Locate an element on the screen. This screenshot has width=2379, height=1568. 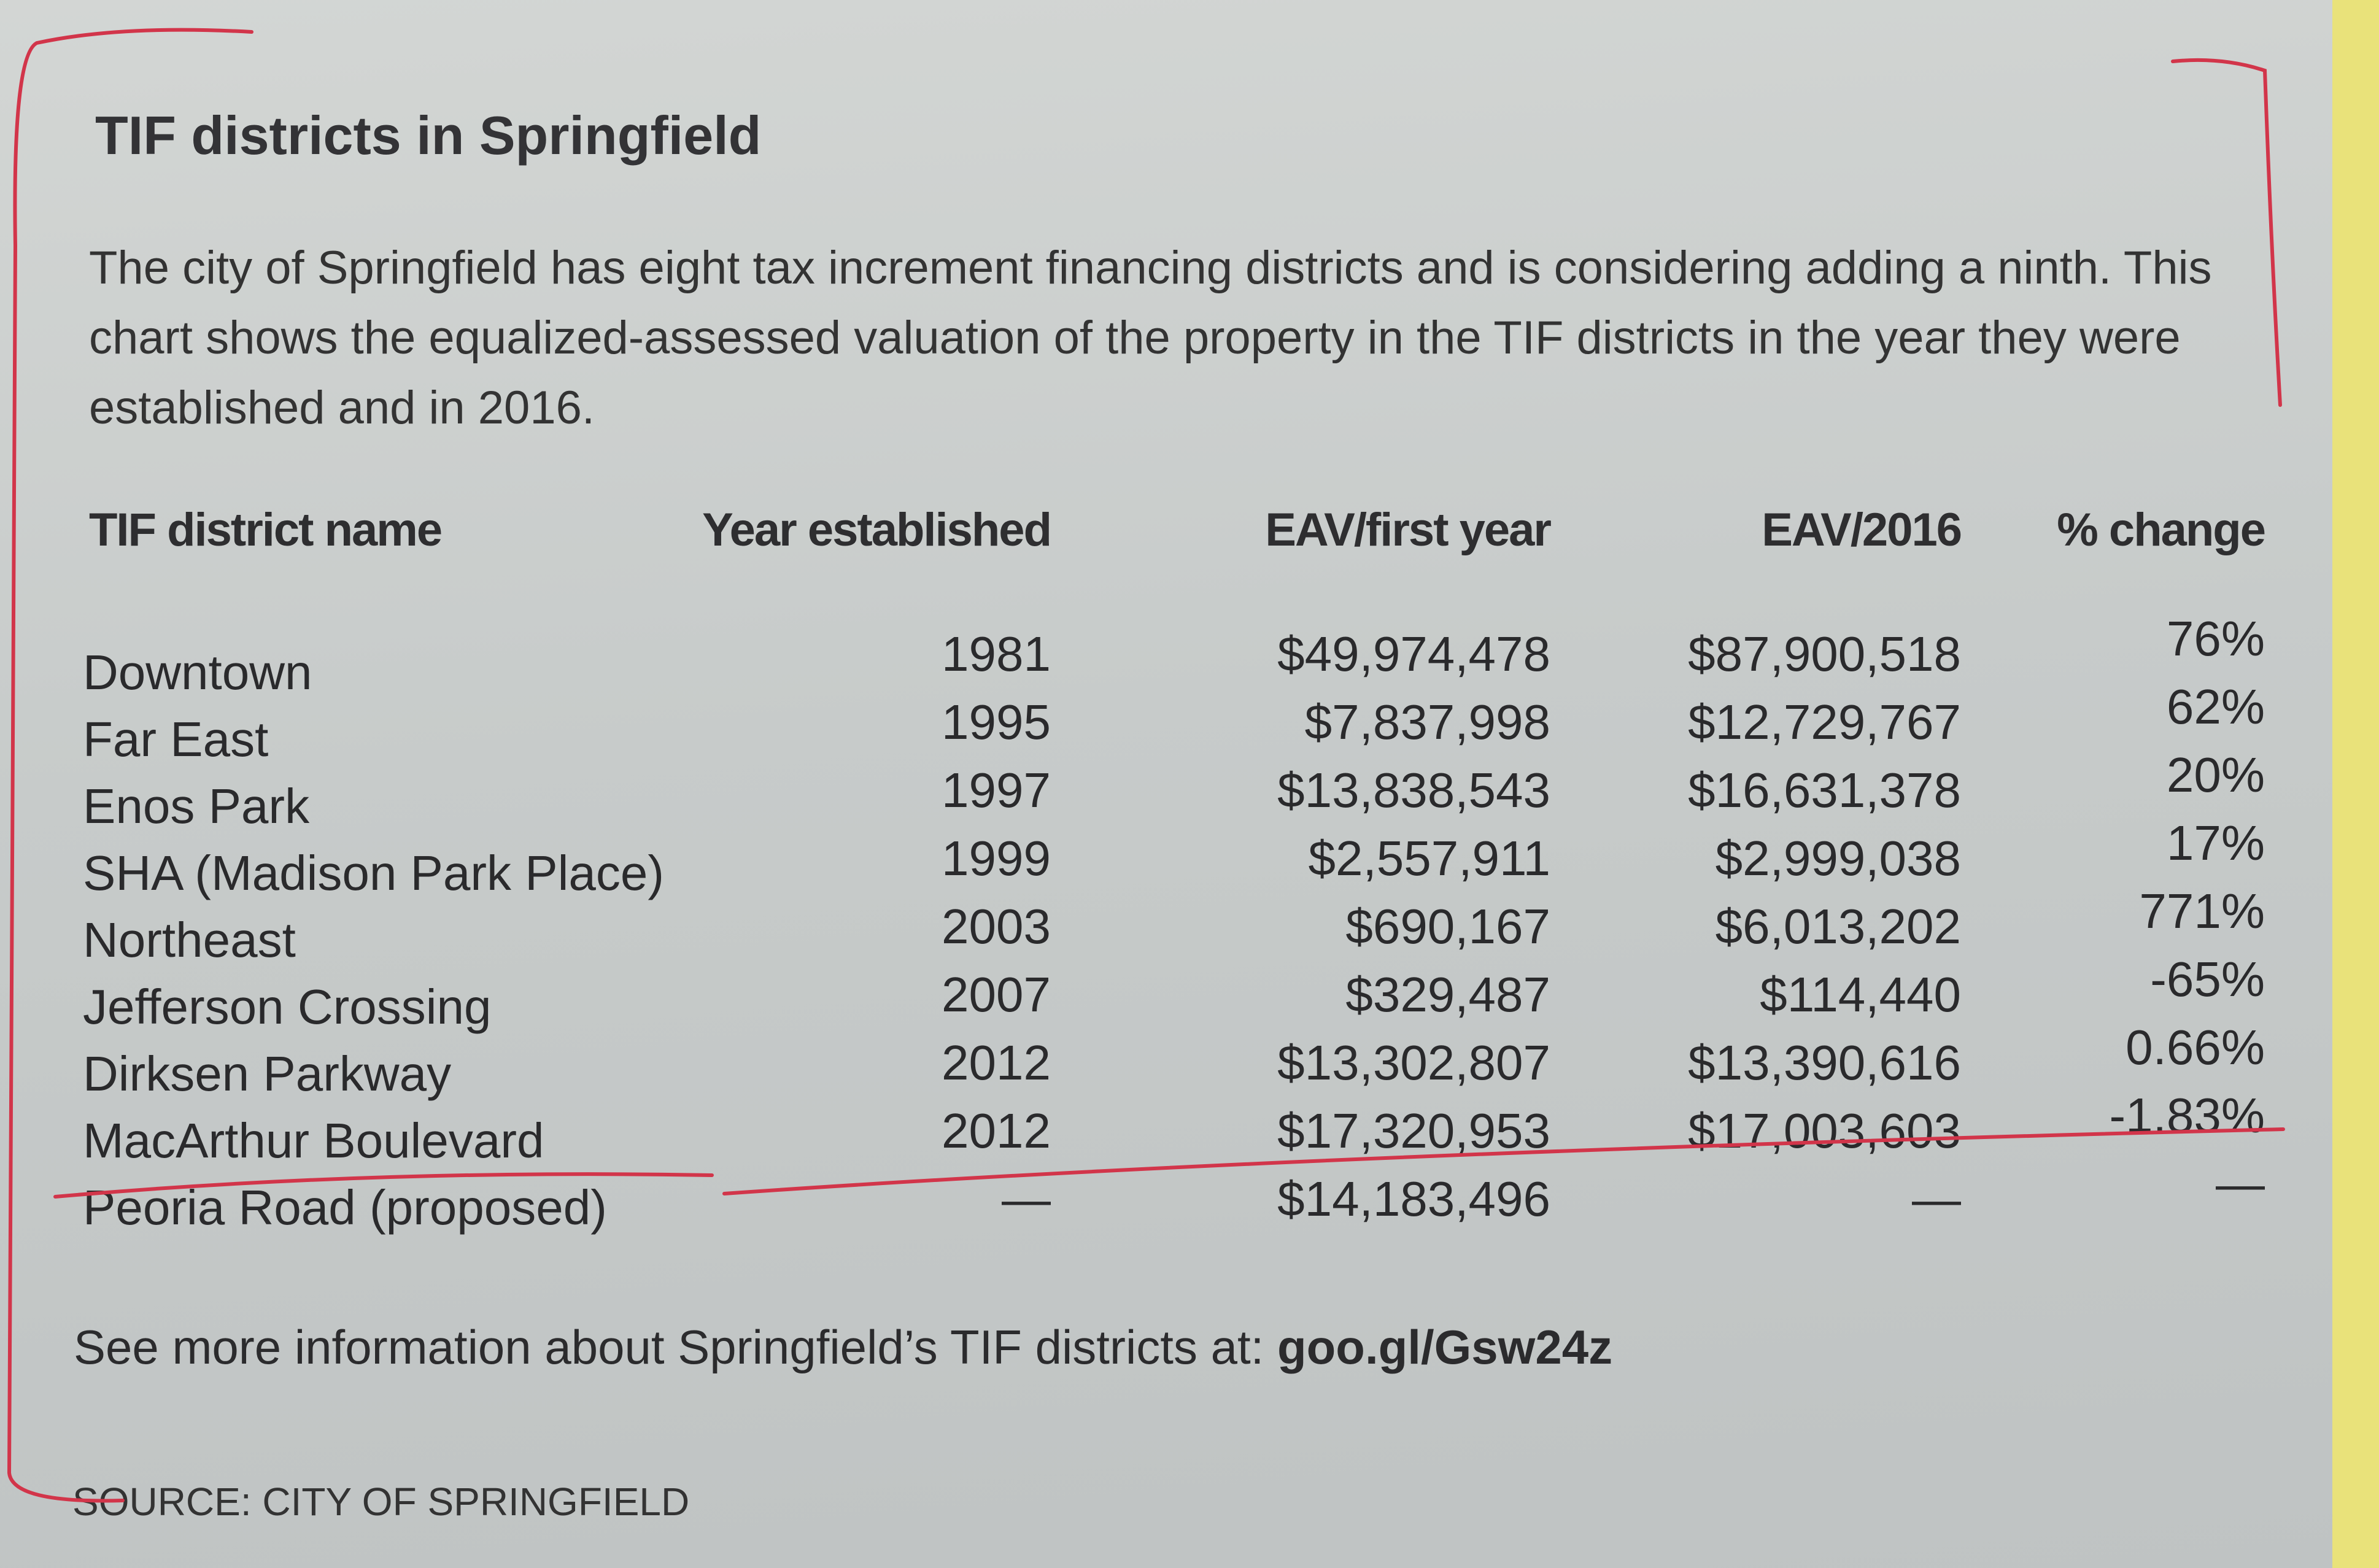
eav-2016: $16,631,378 is located at coordinates (1824, 790).